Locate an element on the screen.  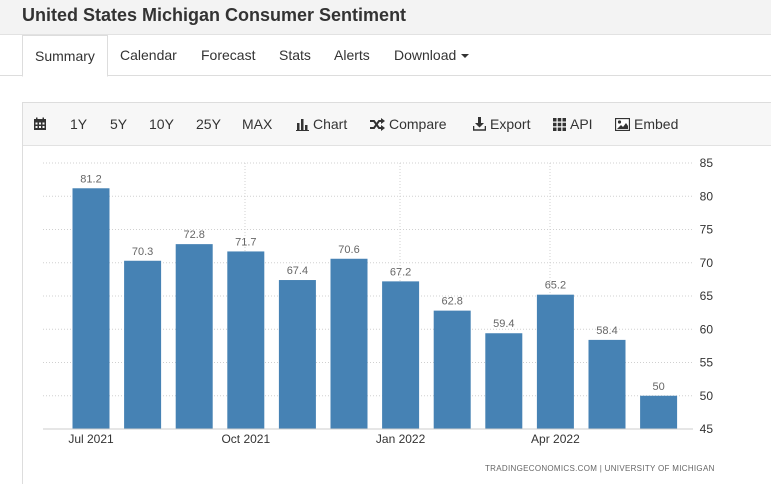
export-button: Export is located at coordinates (501, 124).